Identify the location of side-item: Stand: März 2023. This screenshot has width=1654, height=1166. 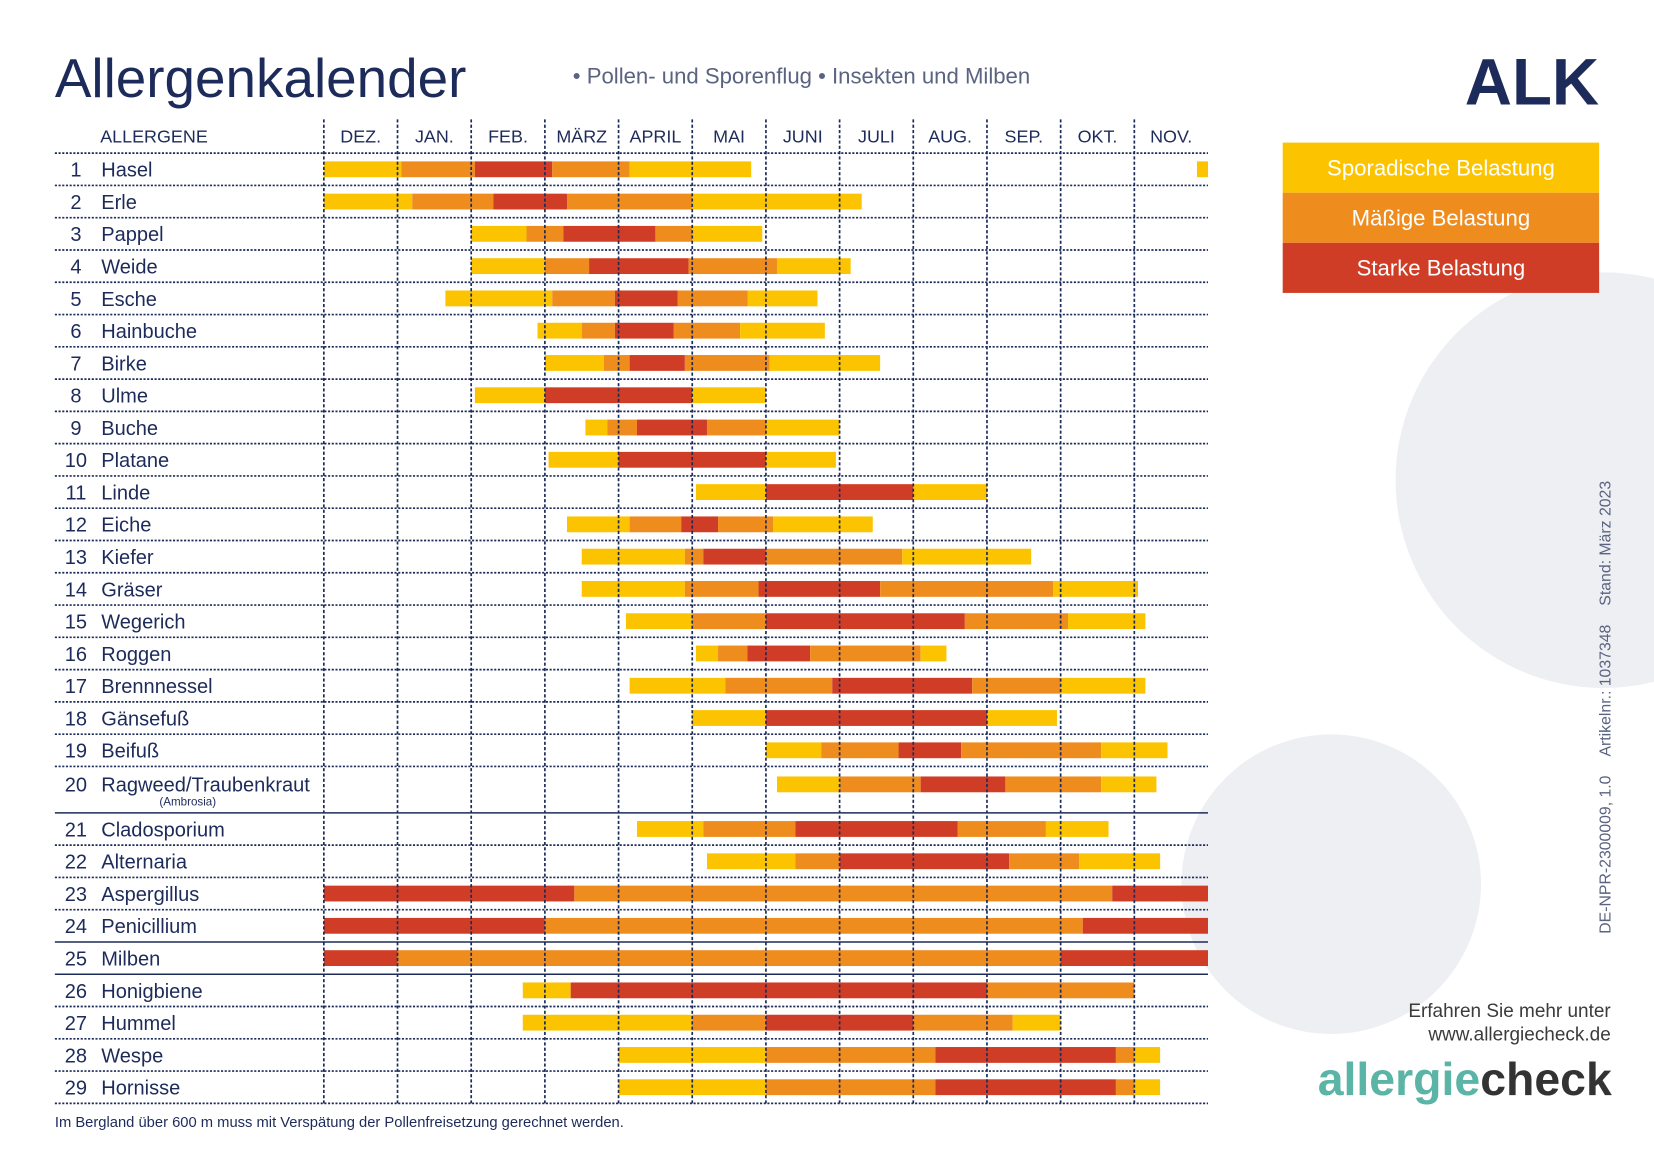
(1606, 543).